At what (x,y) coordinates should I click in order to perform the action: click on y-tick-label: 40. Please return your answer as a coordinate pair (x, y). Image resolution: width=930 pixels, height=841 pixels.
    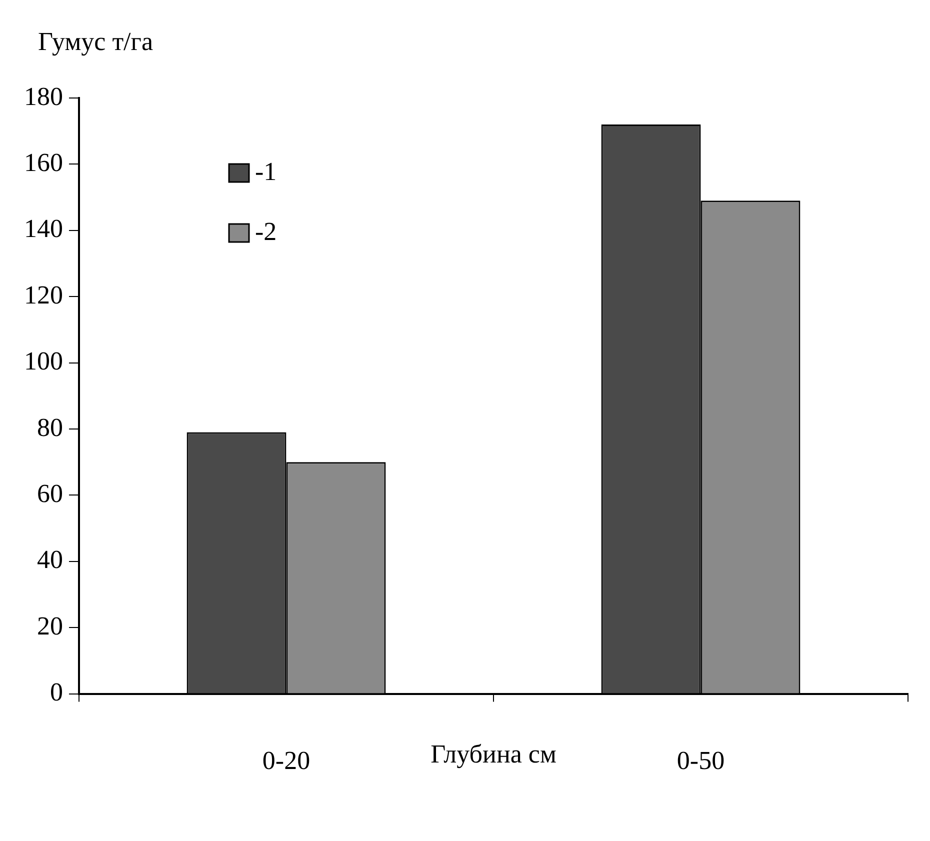
    Looking at the image, I should click on (50, 559).